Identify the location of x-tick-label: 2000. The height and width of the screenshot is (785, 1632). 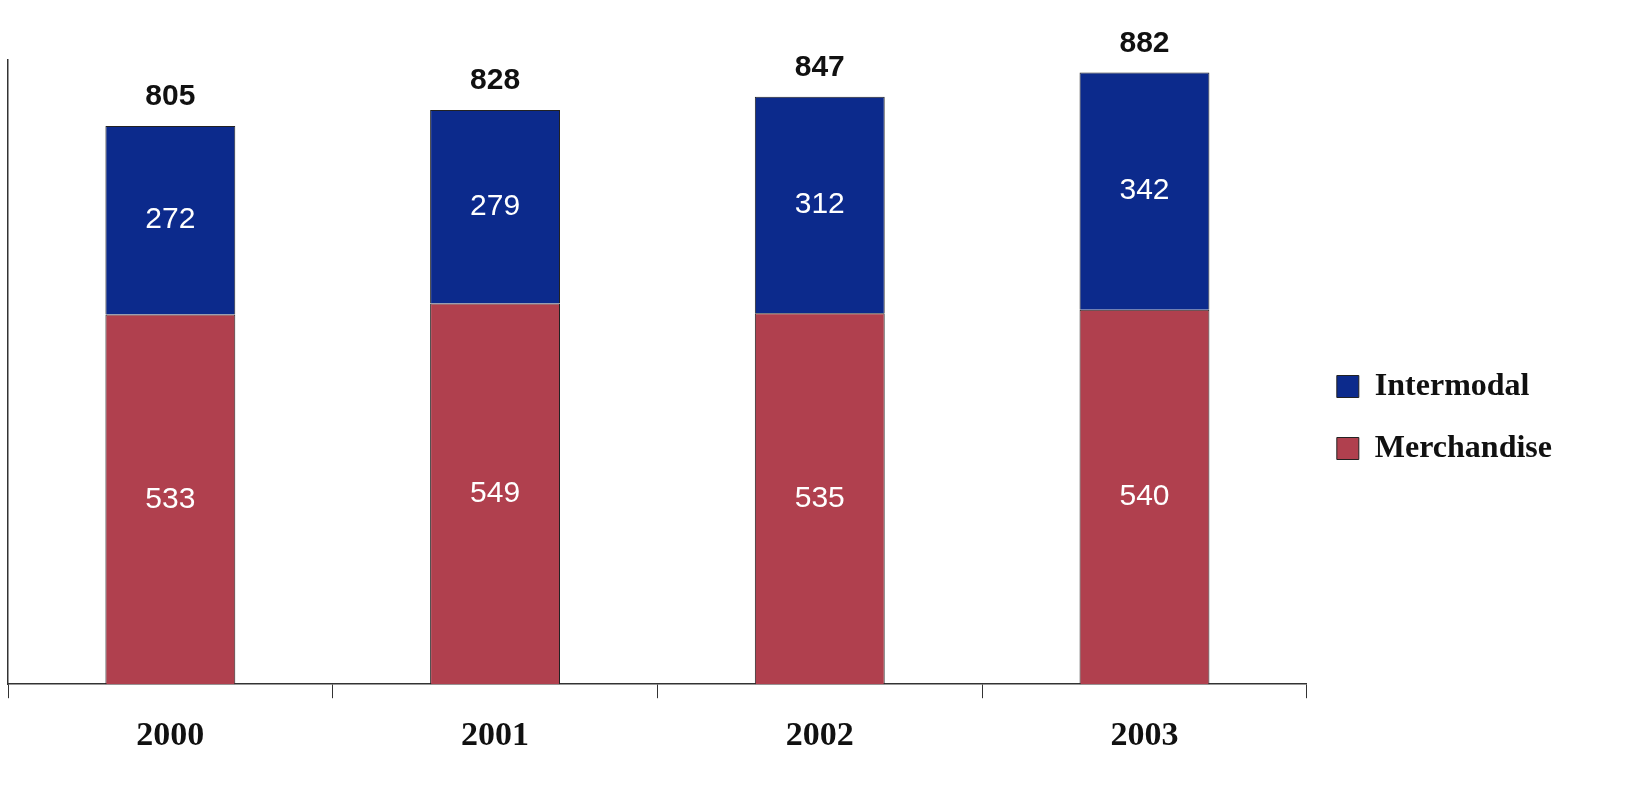
(170, 734).